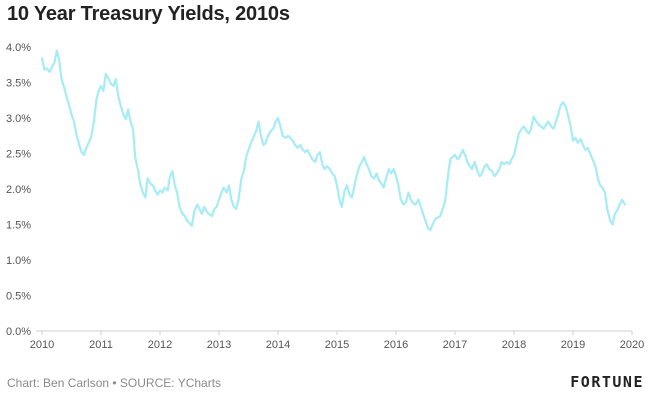 This screenshot has height=402, width=656. Describe the element at coordinates (396, 345) in the screenshot. I see `x-tick-label: 2016` at that location.